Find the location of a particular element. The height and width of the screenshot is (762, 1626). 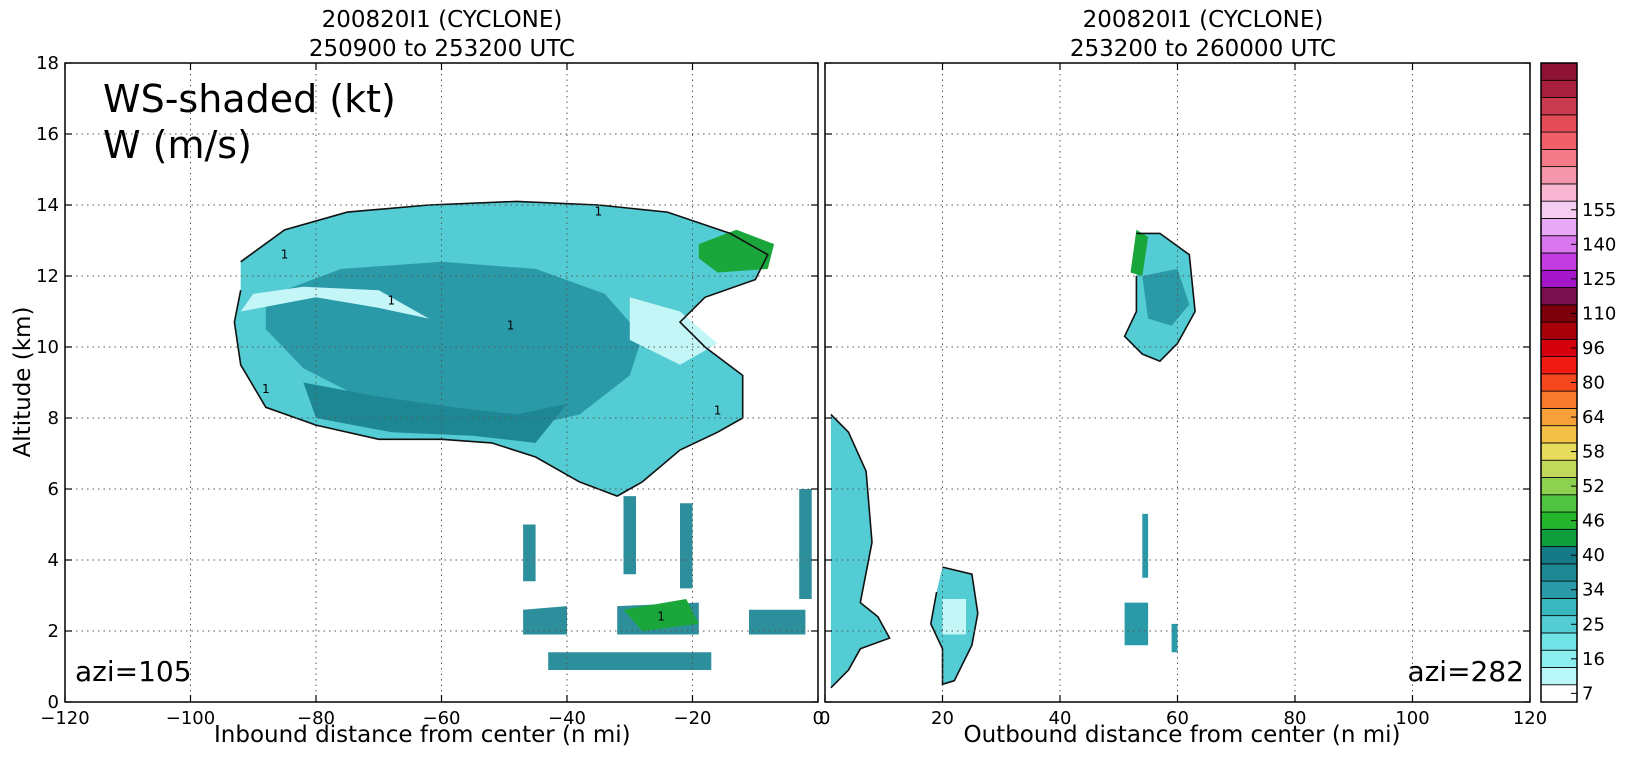

y-axis-label: Altitude (km) is located at coordinates (23, 382).